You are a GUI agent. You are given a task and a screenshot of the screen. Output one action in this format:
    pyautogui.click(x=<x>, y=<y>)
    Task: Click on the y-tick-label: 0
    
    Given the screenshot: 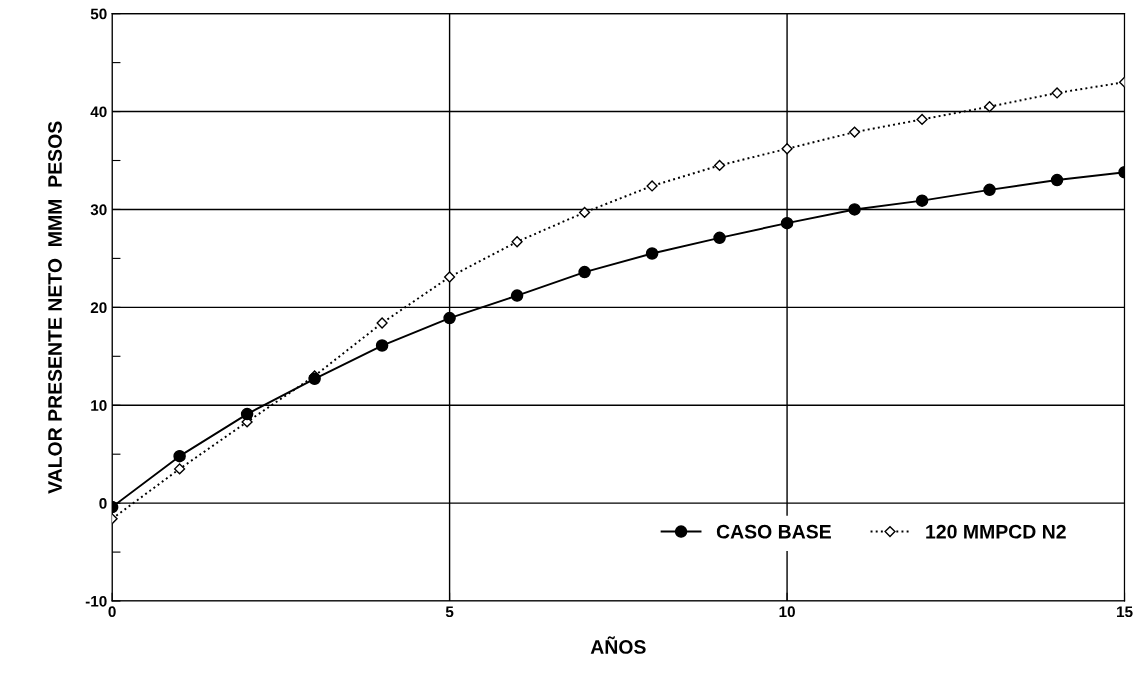 What is the action you would take?
    pyautogui.click(x=103, y=503)
    